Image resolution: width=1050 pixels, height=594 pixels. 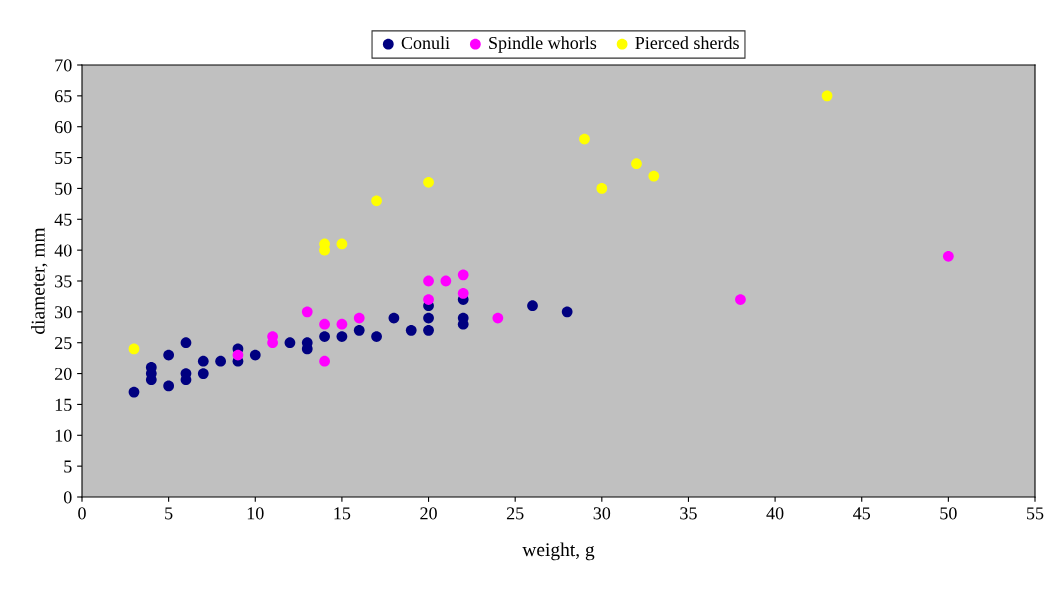 What do you see at coordinates (862, 513) in the screenshot?
I see `x-tick-label: 45` at bounding box center [862, 513].